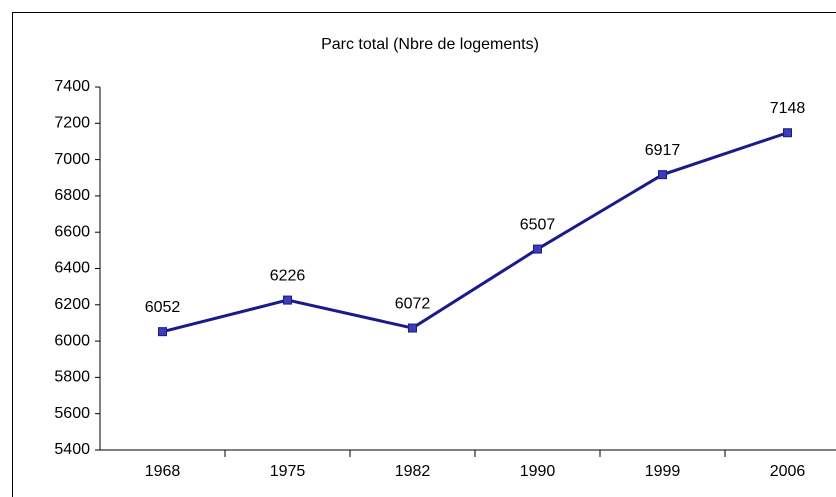  What do you see at coordinates (663, 150) in the screenshot?
I see `data-label: 6917` at bounding box center [663, 150].